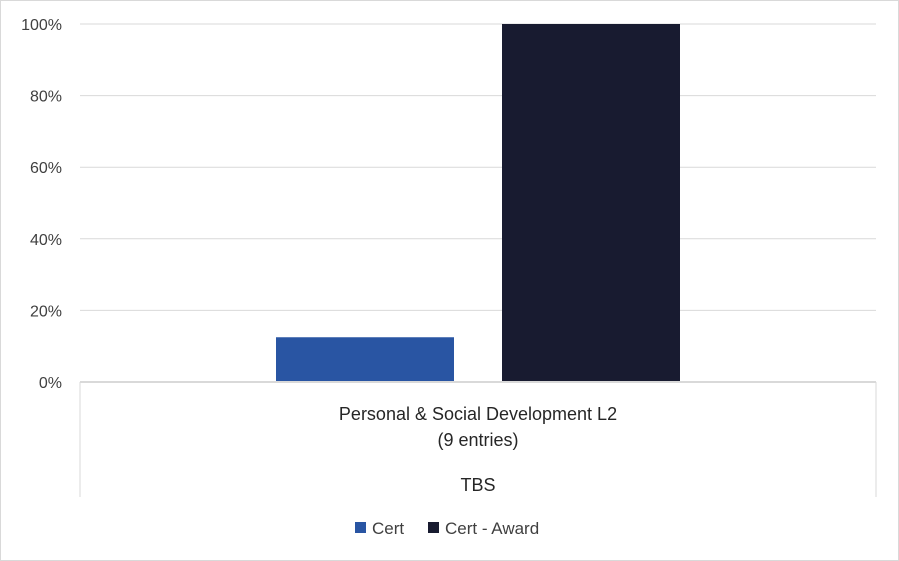  What do you see at coordinates (388, 528) in the screenshot?
I see `legend-label: Cert` at bounding box center [388, 528].